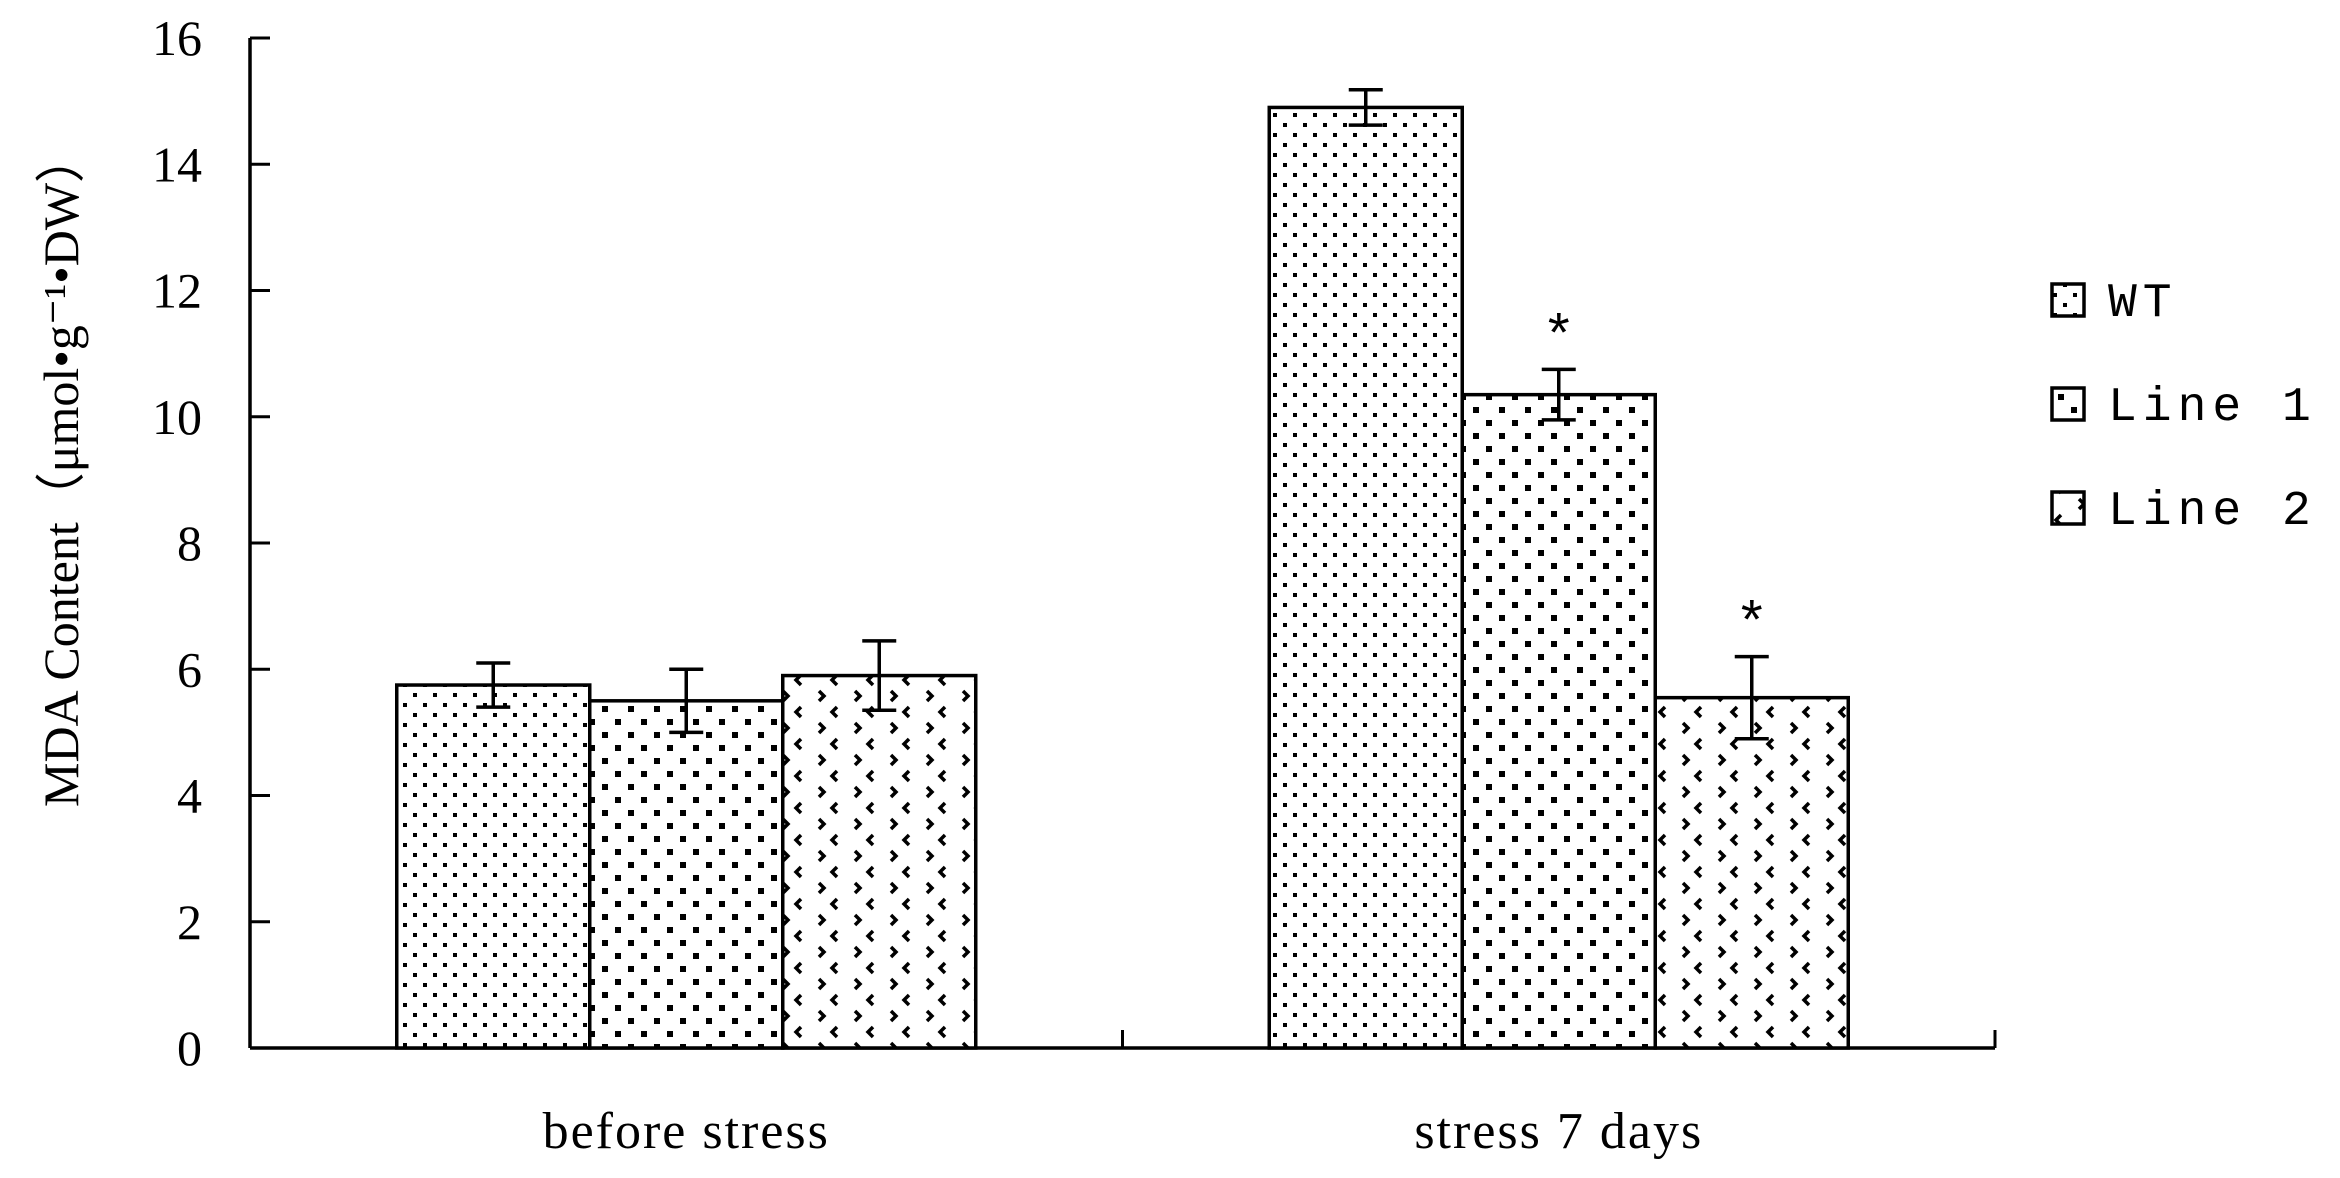  What do you see at coordinates (177, 164) in the screenshot?
I see `y-tick-label: 14` at bounding box center [177, 164].